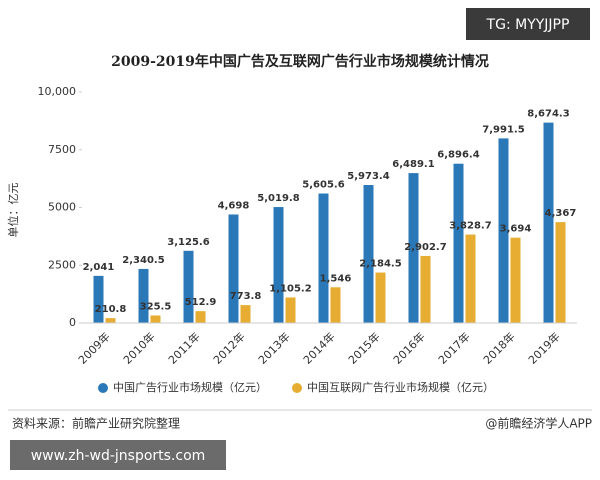 The width and height of the screenshot is (600, 480). What do you see at coordinates (290, 288) in the screenshot?
I see `value-label: 1,105.2` at bounding box center [290, 288].